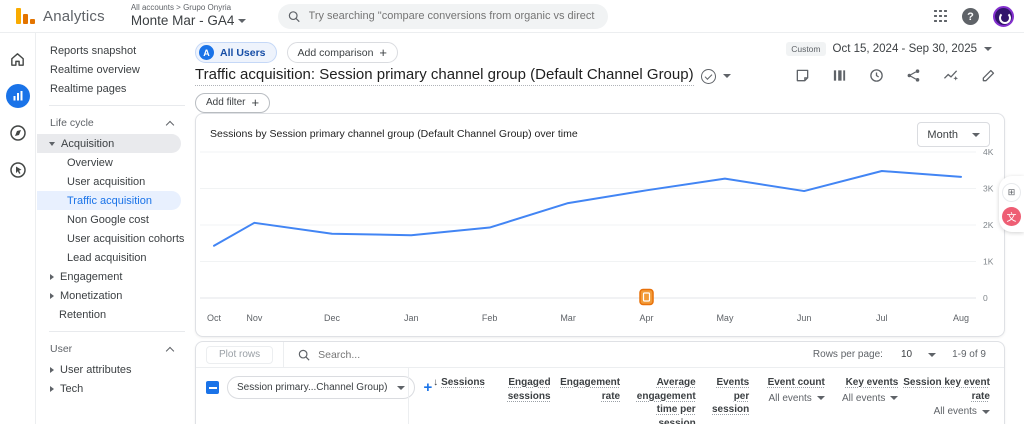 This screenshot has width=1024, height=424. I want to click on analytics-logo-icon, so click(25, 16).